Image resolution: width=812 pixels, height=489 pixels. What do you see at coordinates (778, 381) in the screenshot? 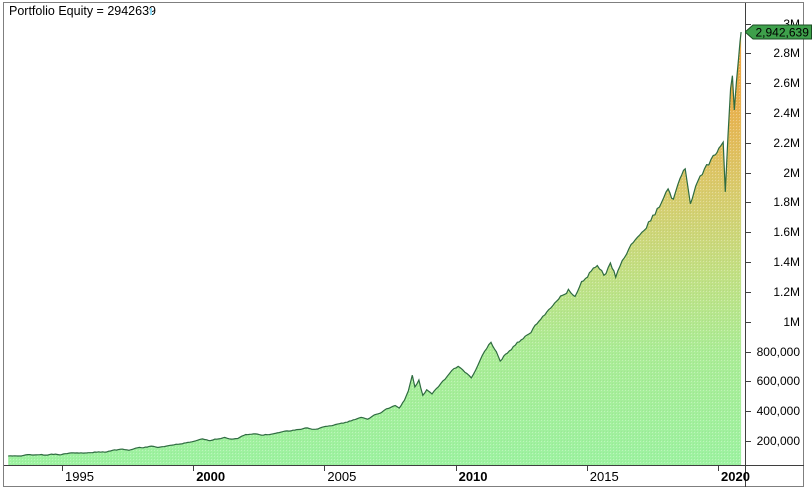
I see `y-tick-label: 600,000` at bounding box center [778, 381].